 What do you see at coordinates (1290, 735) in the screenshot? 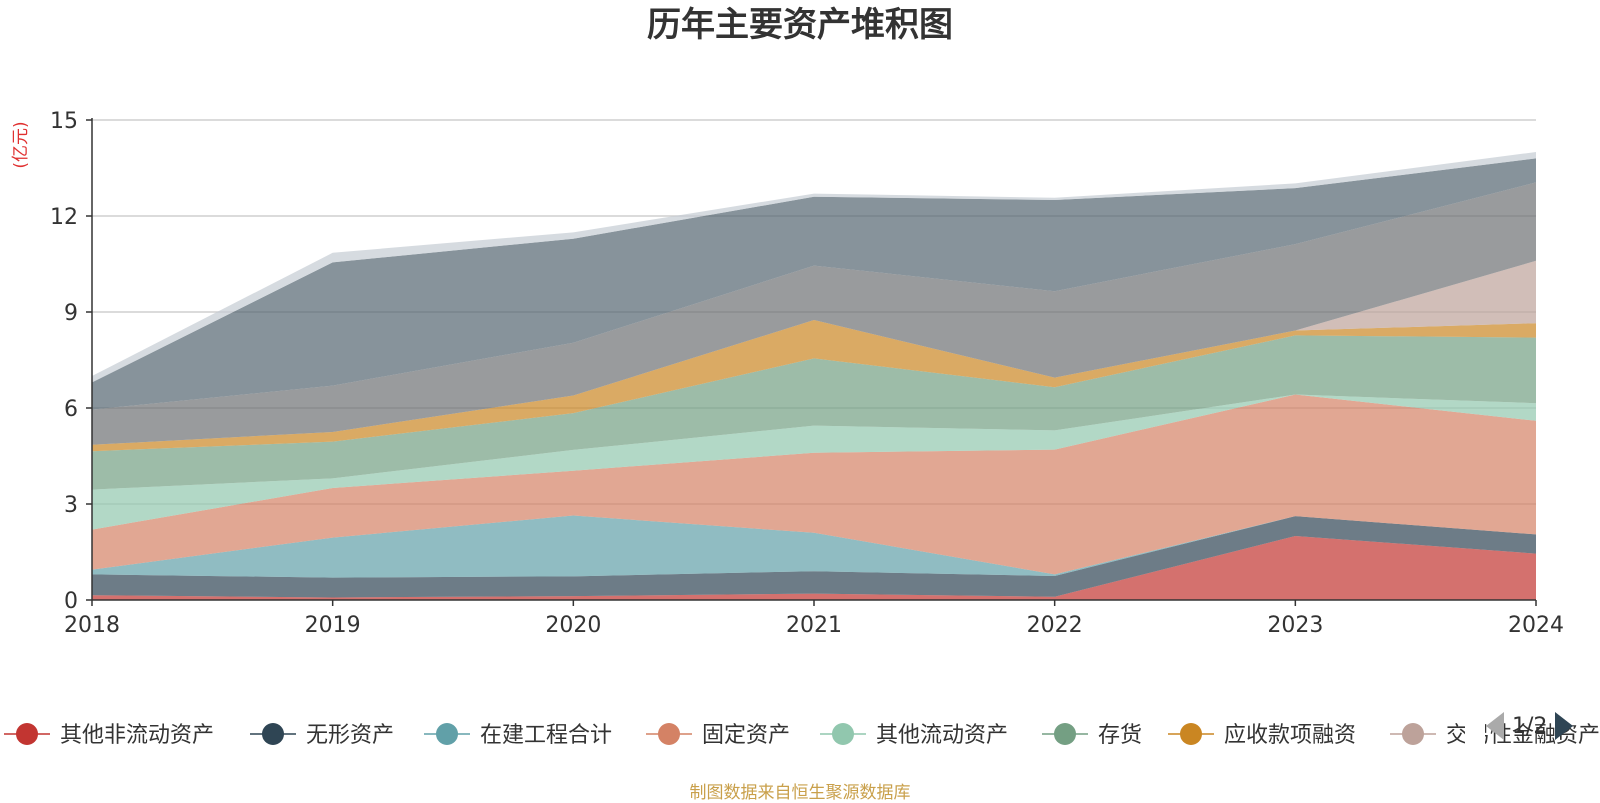
I see `legend-label: 应收款项融资` at bounding box center [1290, 735].